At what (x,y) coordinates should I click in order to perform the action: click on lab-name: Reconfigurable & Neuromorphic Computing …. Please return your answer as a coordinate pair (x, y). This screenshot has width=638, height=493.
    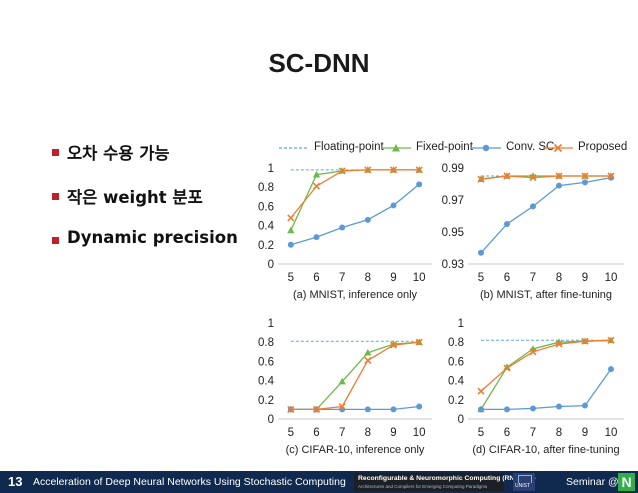
    Looking at the image, I should click on (447, 478).